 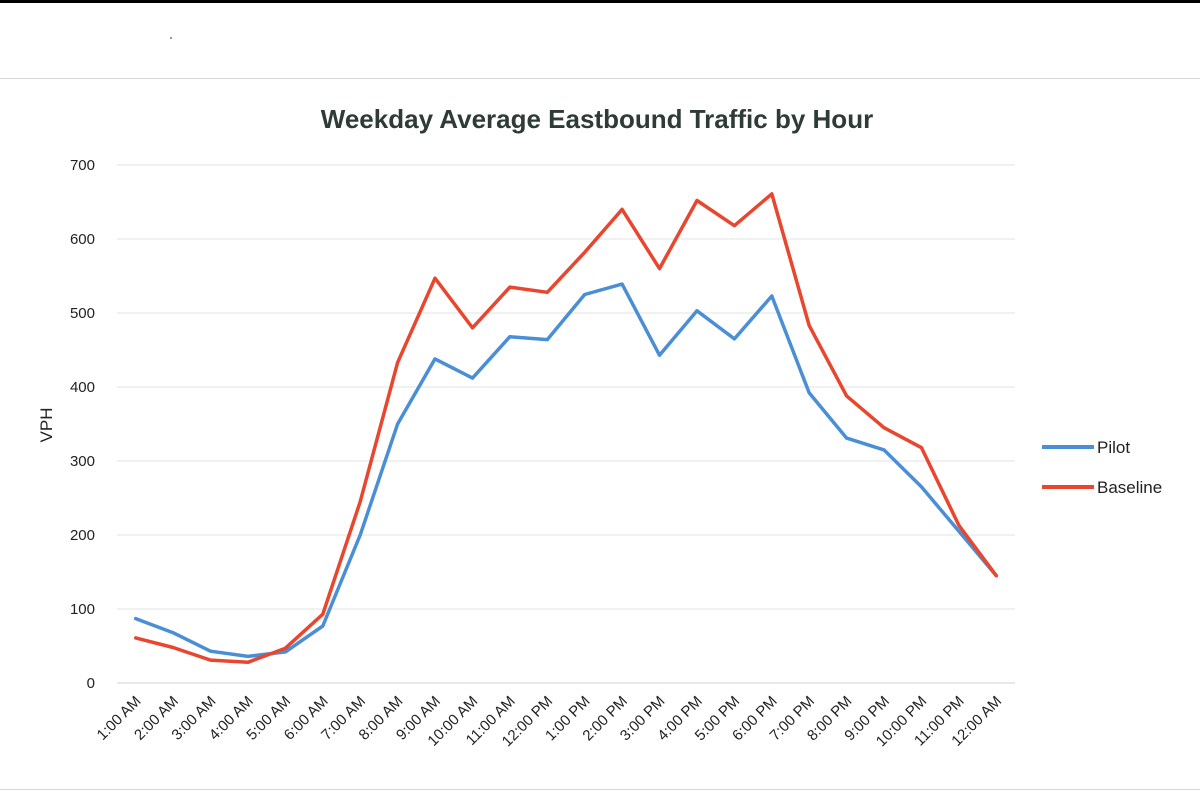 I want to click on y-tick-label: 600, so click(x=82, y=239).